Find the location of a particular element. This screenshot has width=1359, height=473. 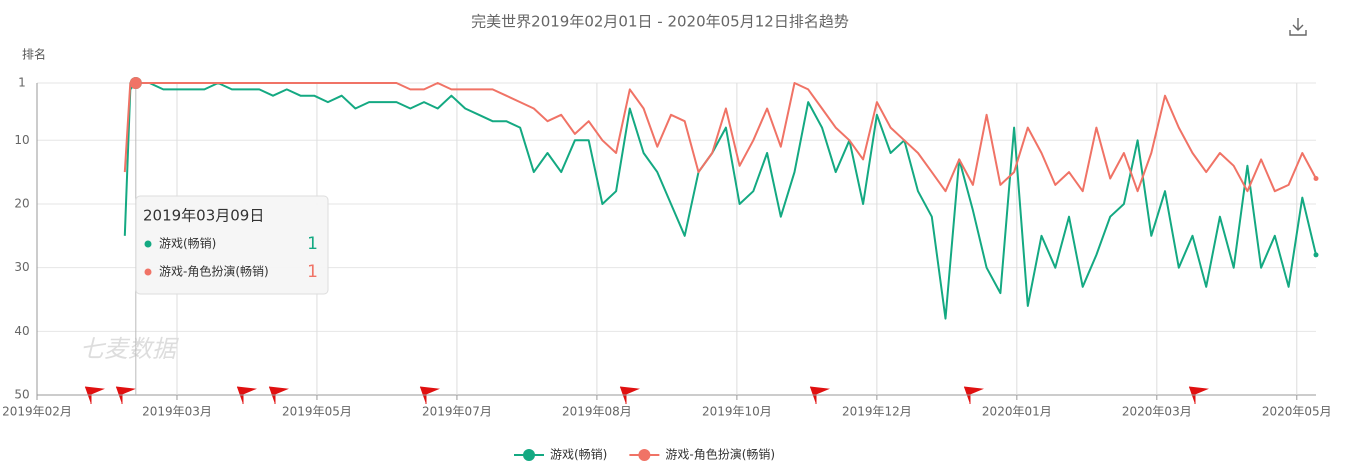

x-tick-label: 2020年01月 is located at coordinates (1017, 412).